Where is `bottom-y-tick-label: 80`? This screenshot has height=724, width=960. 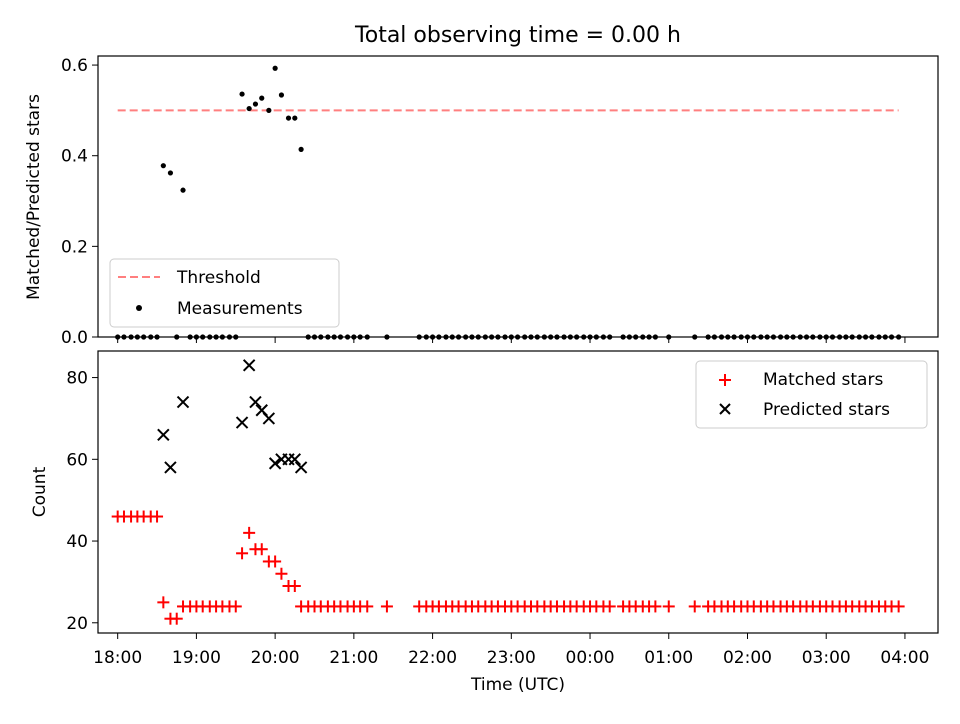 bottom-y-tick-label: 80 is located at coordinates (77, 379).